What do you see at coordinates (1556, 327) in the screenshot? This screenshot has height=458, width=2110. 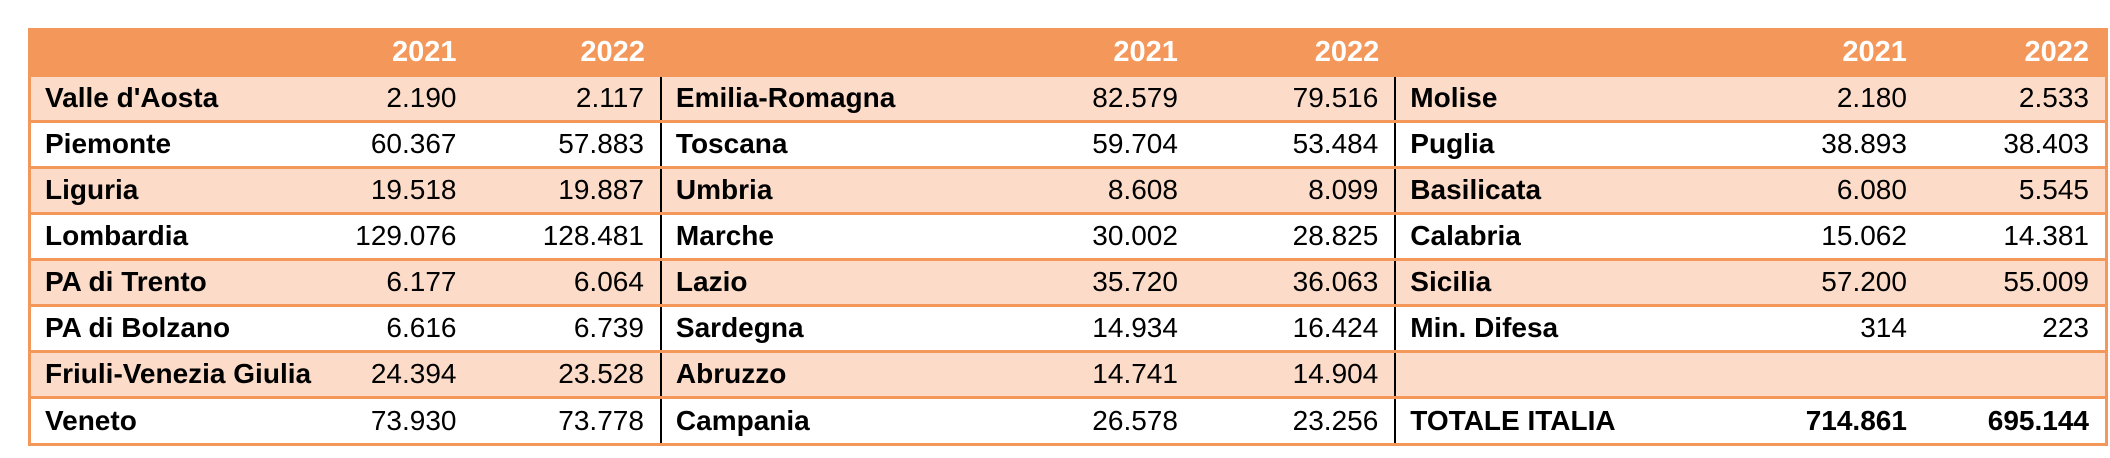 I see `region-name: Min. Difesa` at bounding box center [1556, 327].